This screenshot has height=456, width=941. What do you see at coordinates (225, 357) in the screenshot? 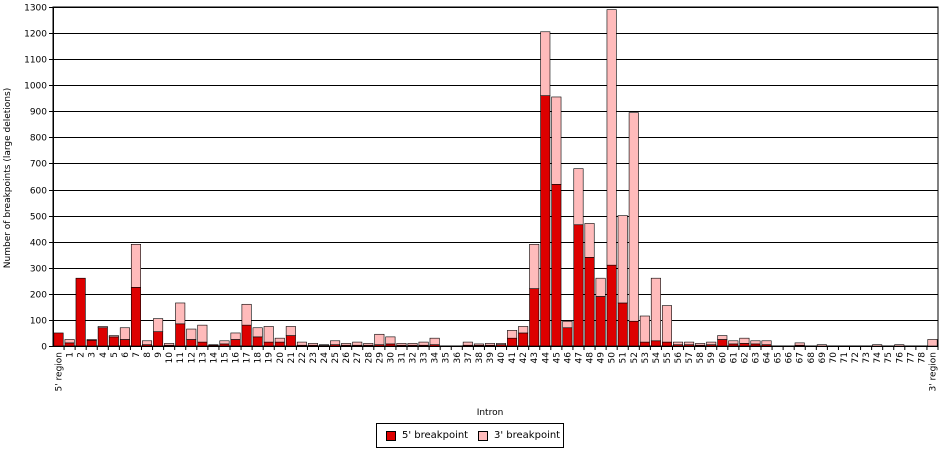
I see `x-tick-label: 15` at bounding box center [225, 357].